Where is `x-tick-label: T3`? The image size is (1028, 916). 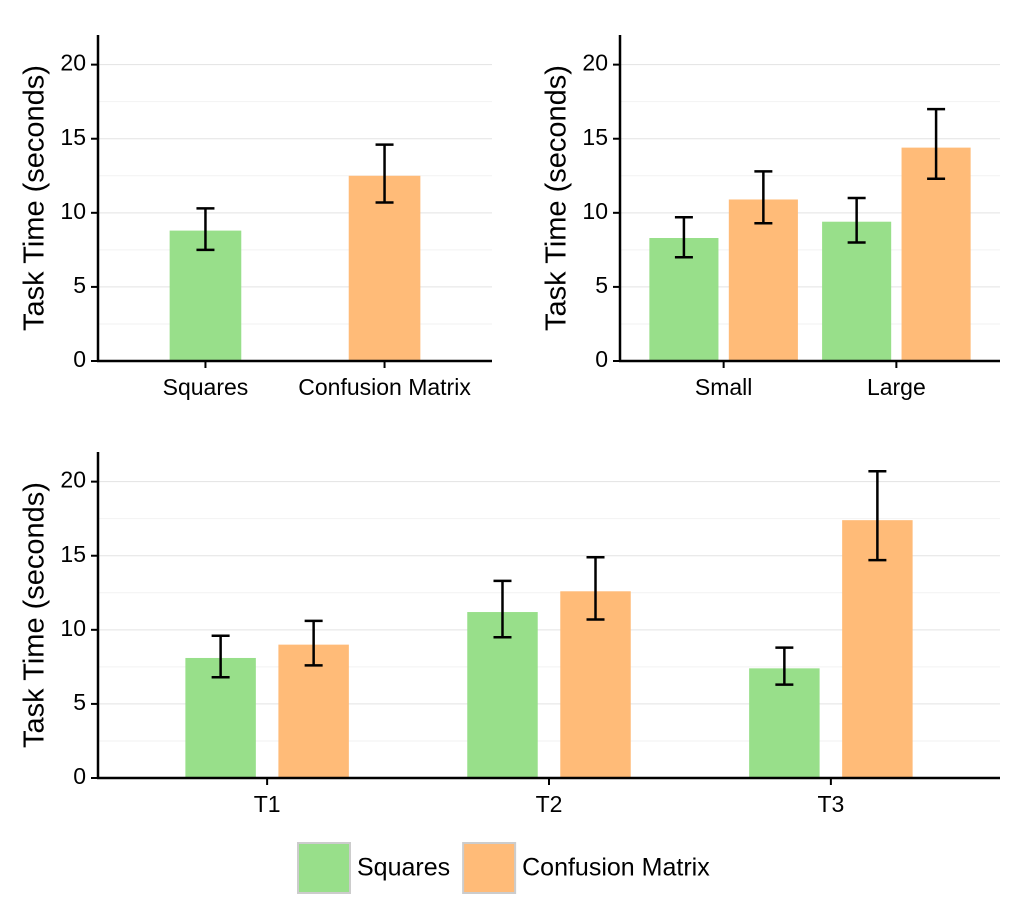
x-tick-label: T3 is located at coordinates (830, 804).